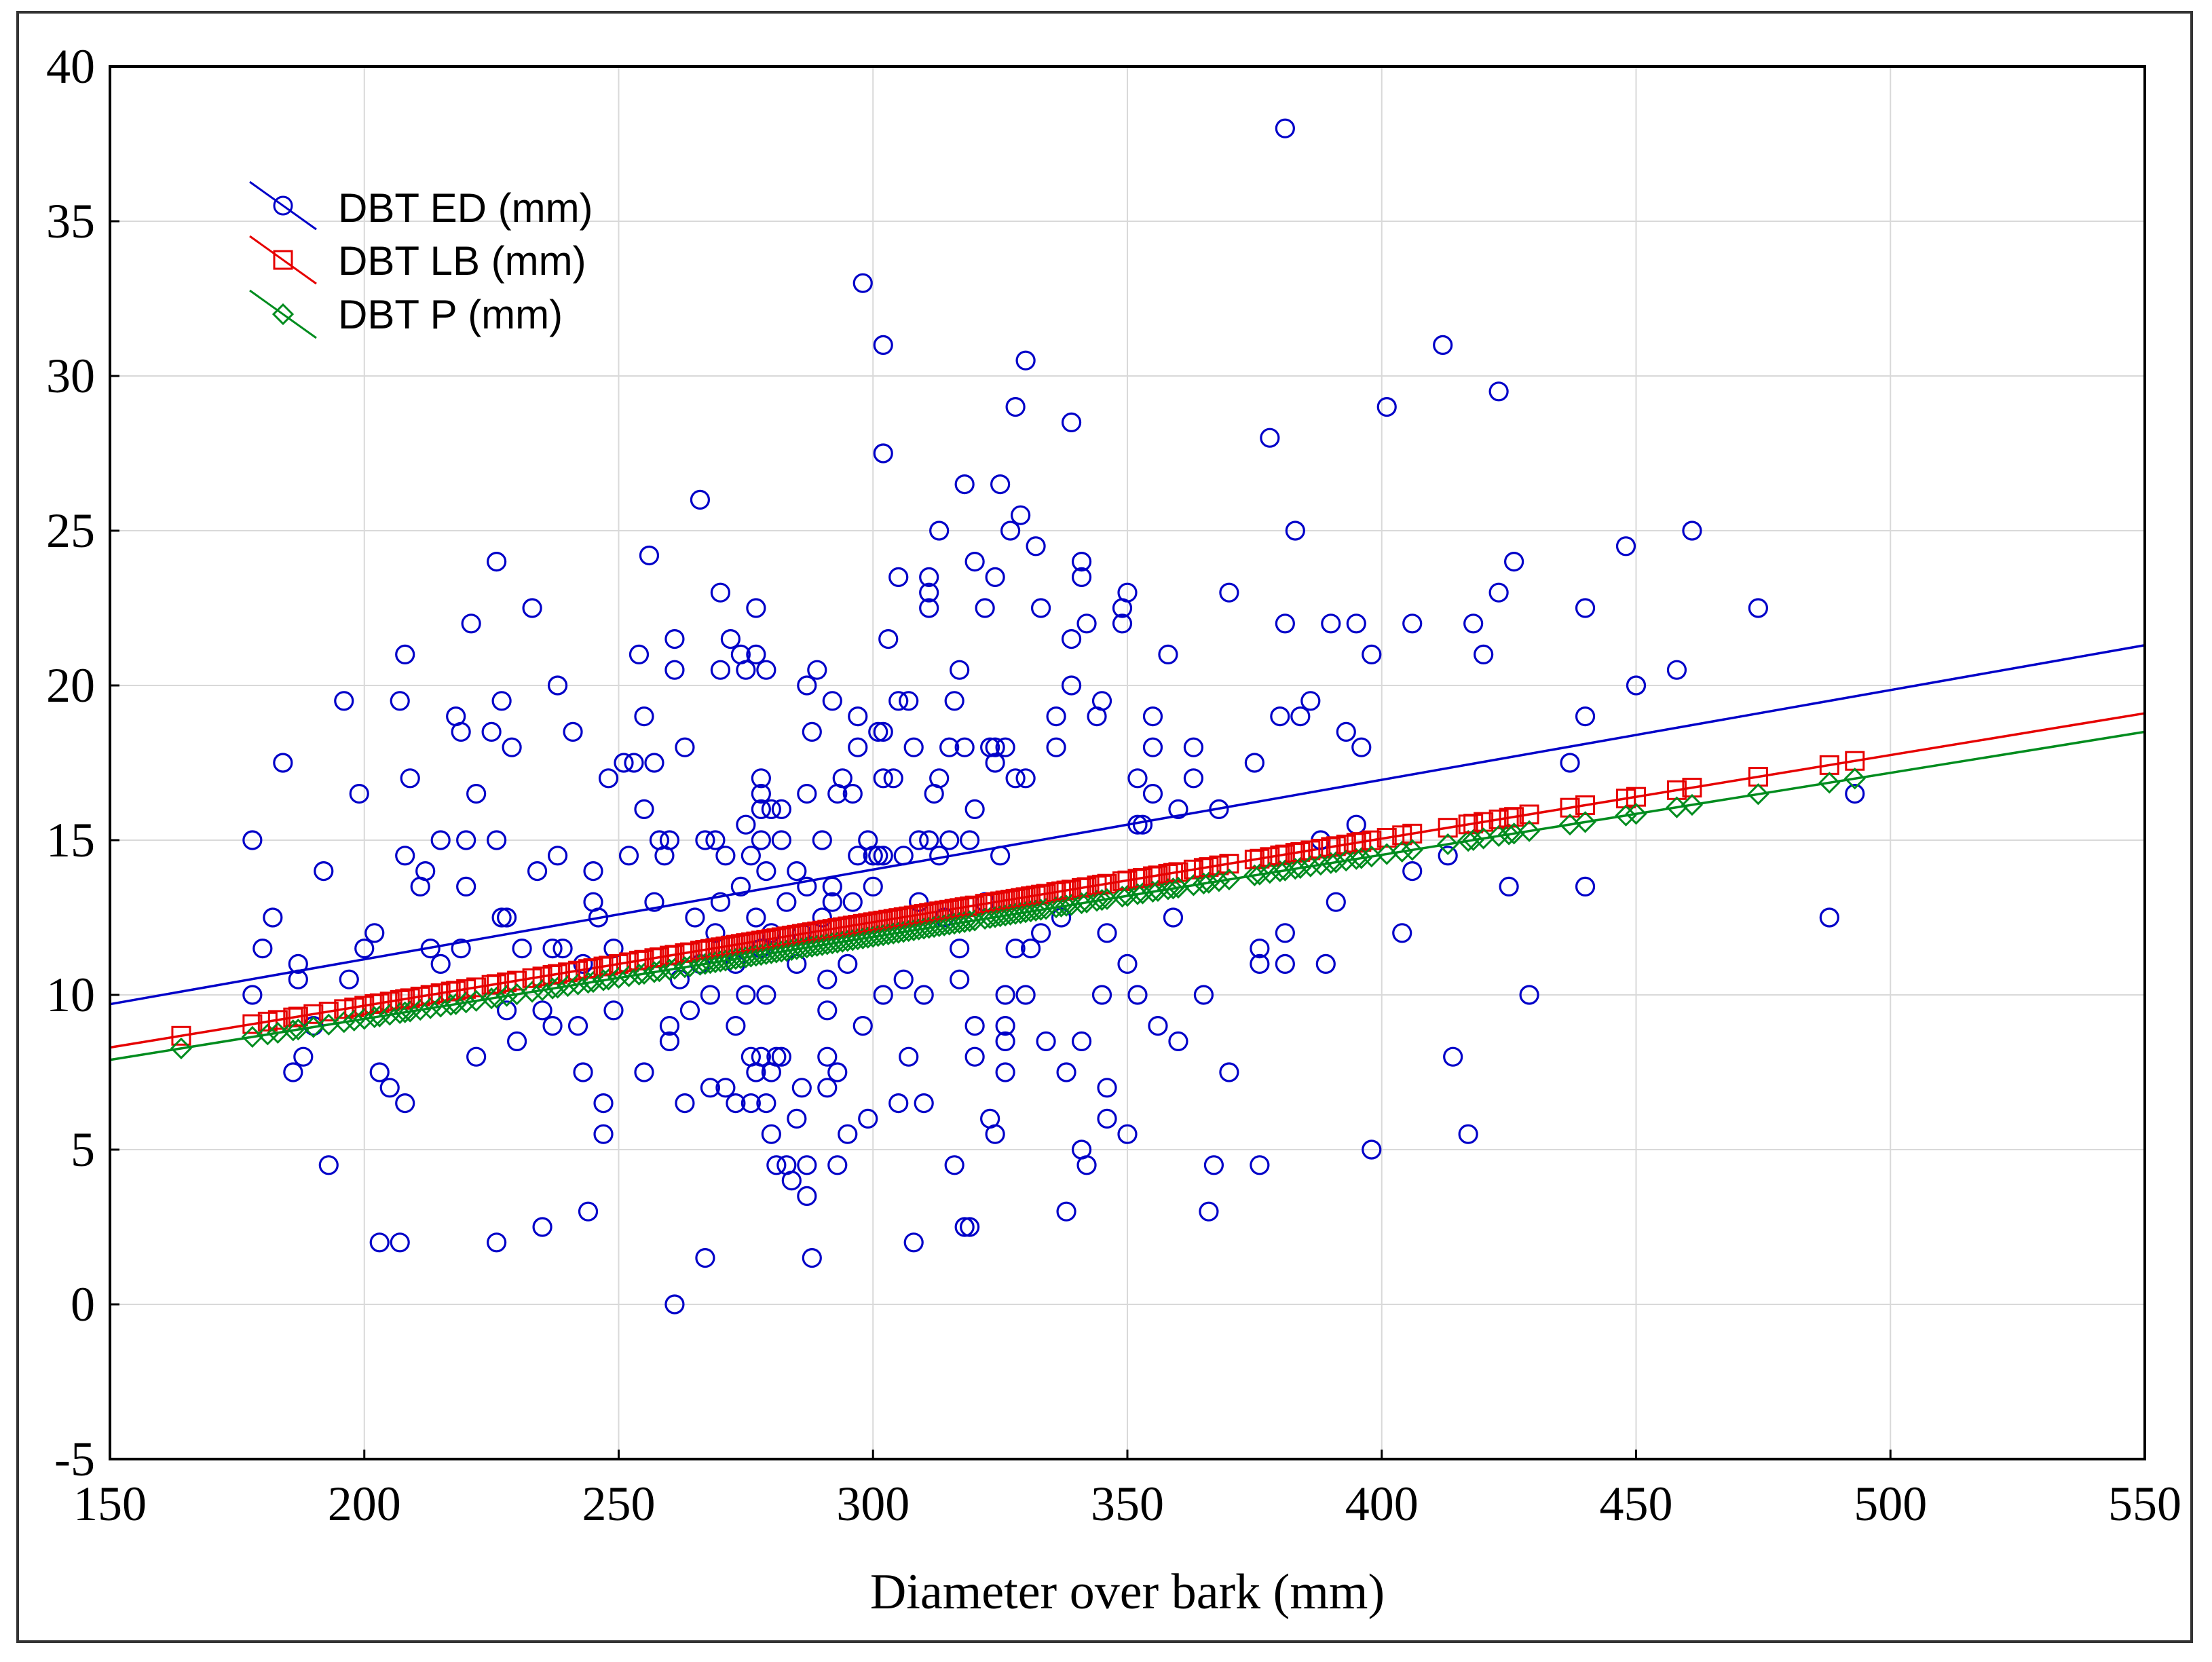  What do you see at coordinates (82, 762) in the screenshot?
I see `y-axis-ticks: -5 0 5 10 15 20 25 30 35 40` at bounding box center [82, 762].